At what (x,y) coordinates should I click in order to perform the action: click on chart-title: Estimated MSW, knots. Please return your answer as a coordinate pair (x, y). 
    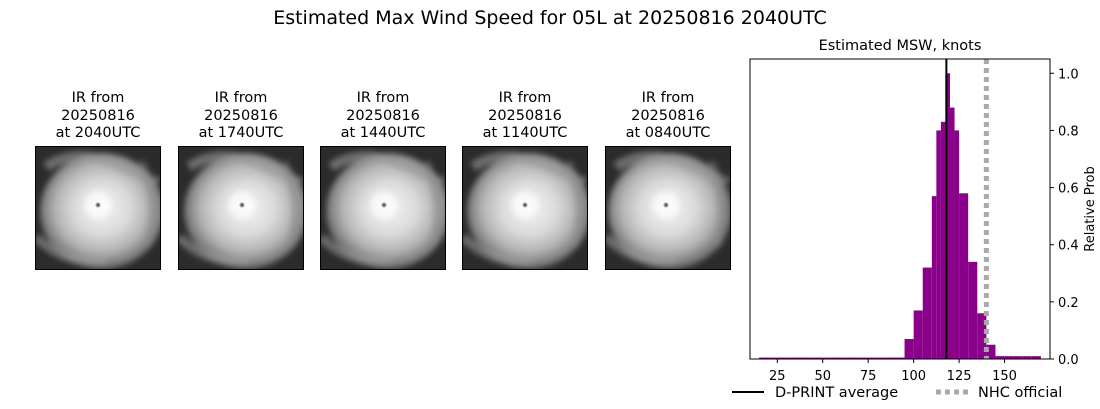
    Looking at the image, I should click on (900, 46).